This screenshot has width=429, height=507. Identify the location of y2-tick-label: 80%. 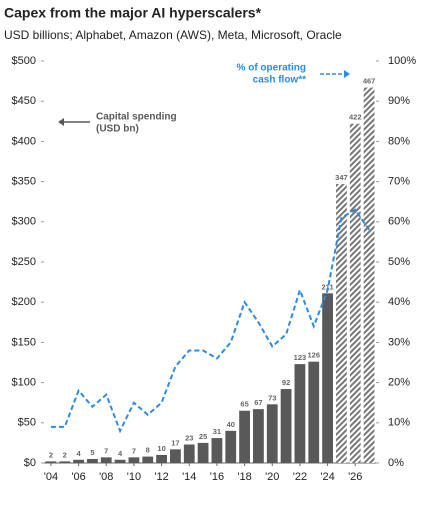
(399, 141).